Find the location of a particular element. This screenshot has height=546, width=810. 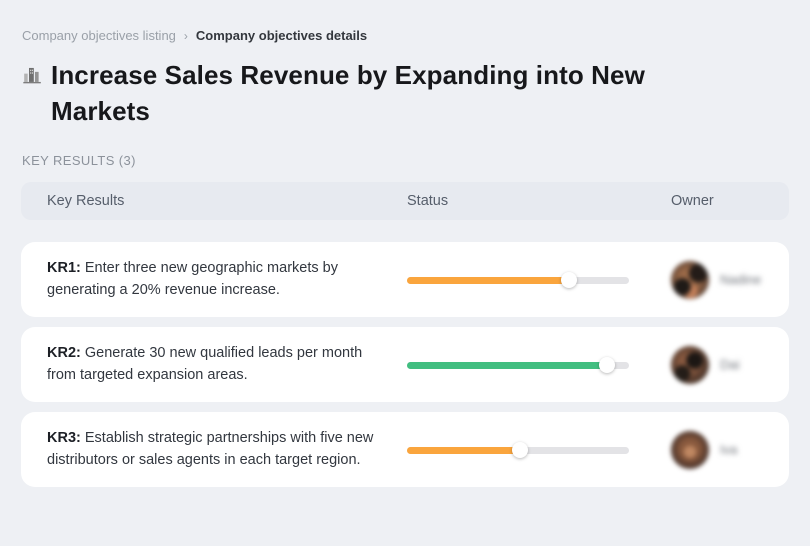

chevron-right-icon: › is located at coordinates (185, 35).